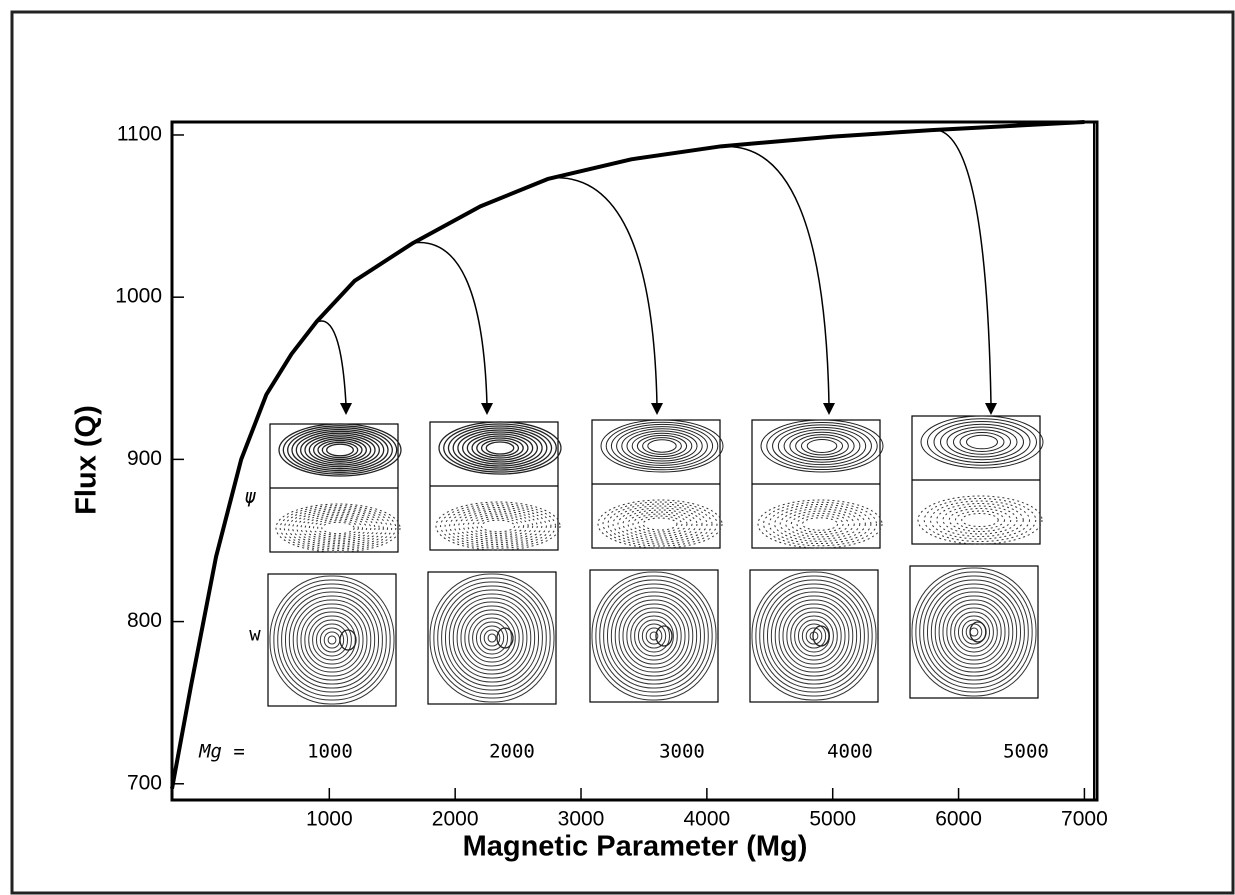  Describe the element at coordinates (139, 134) in the screenshot. I see `y-tick-label: 1100` at that location.